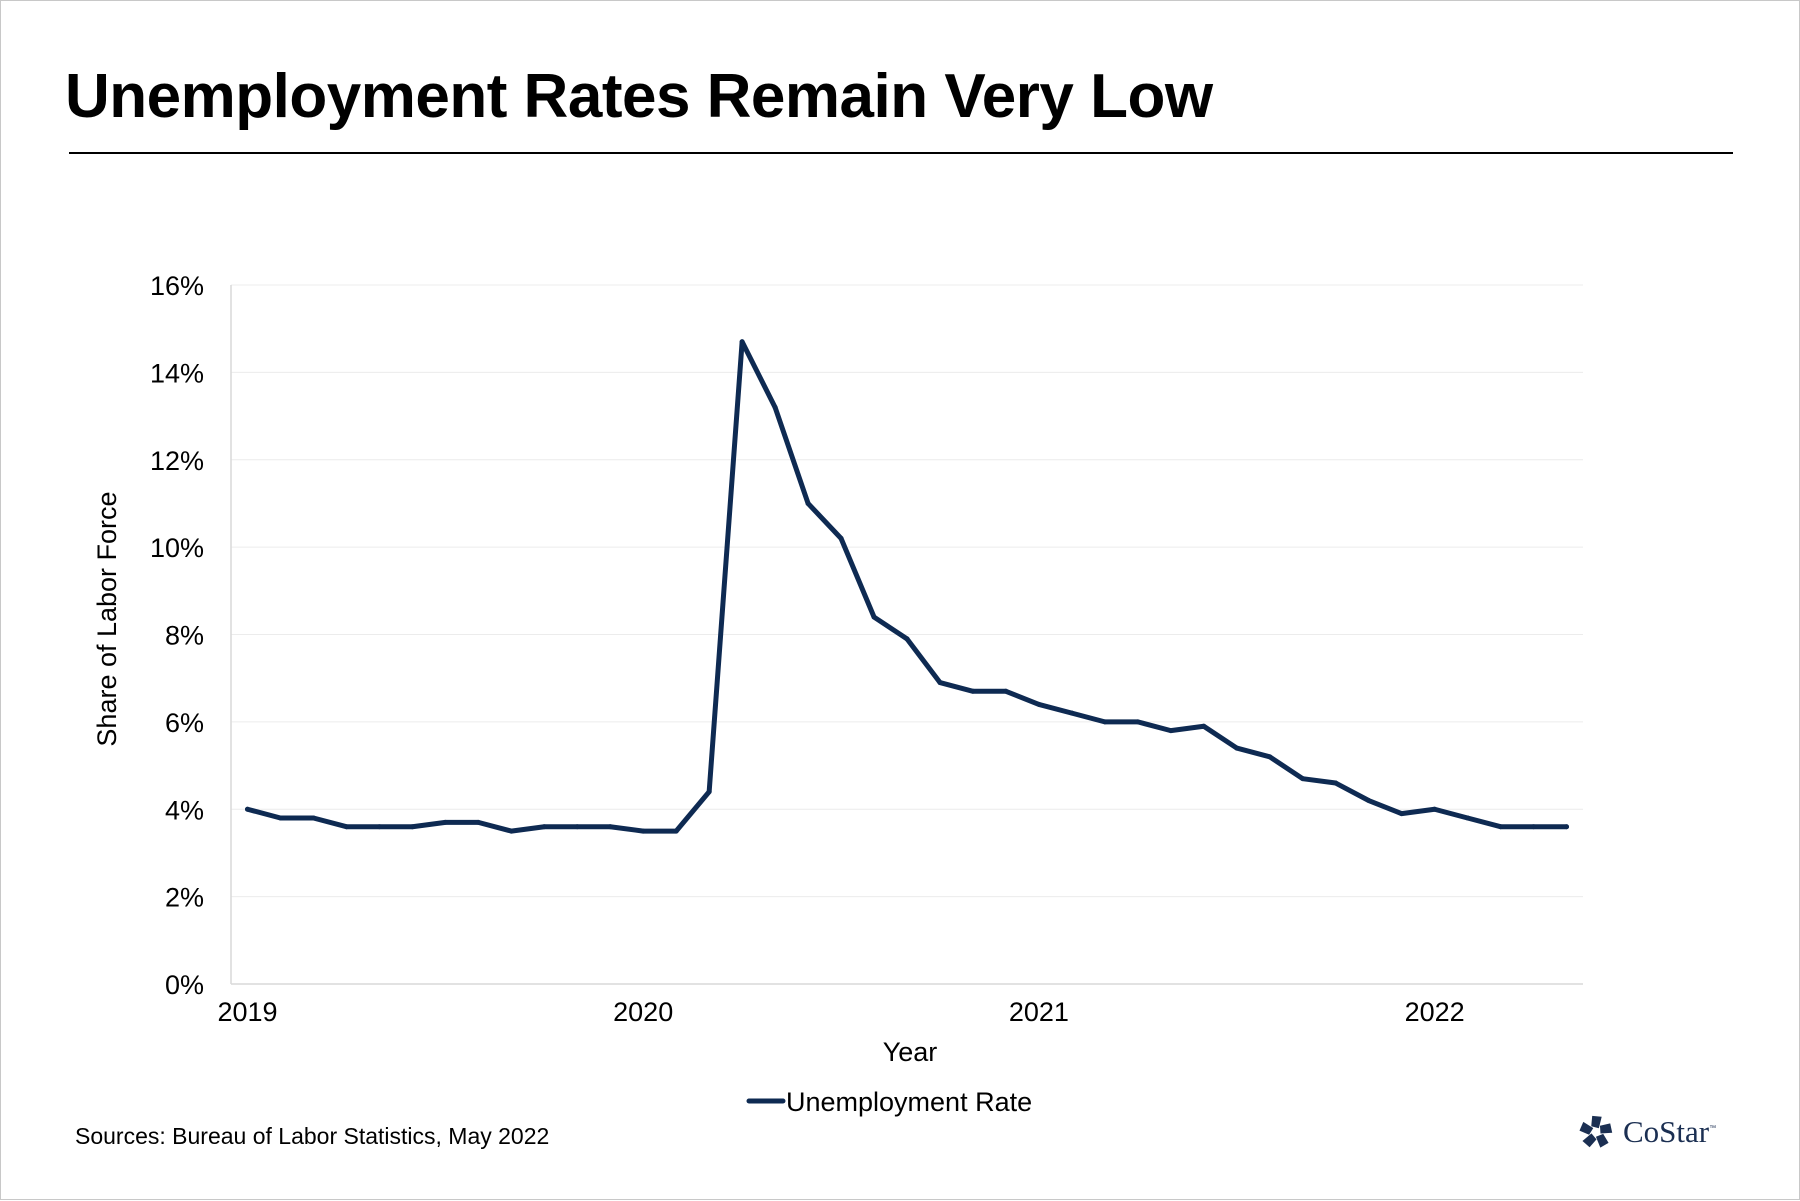 The image size is (1800, 1201). I want to click on y-tick-label: 0%, so click(184, 985).